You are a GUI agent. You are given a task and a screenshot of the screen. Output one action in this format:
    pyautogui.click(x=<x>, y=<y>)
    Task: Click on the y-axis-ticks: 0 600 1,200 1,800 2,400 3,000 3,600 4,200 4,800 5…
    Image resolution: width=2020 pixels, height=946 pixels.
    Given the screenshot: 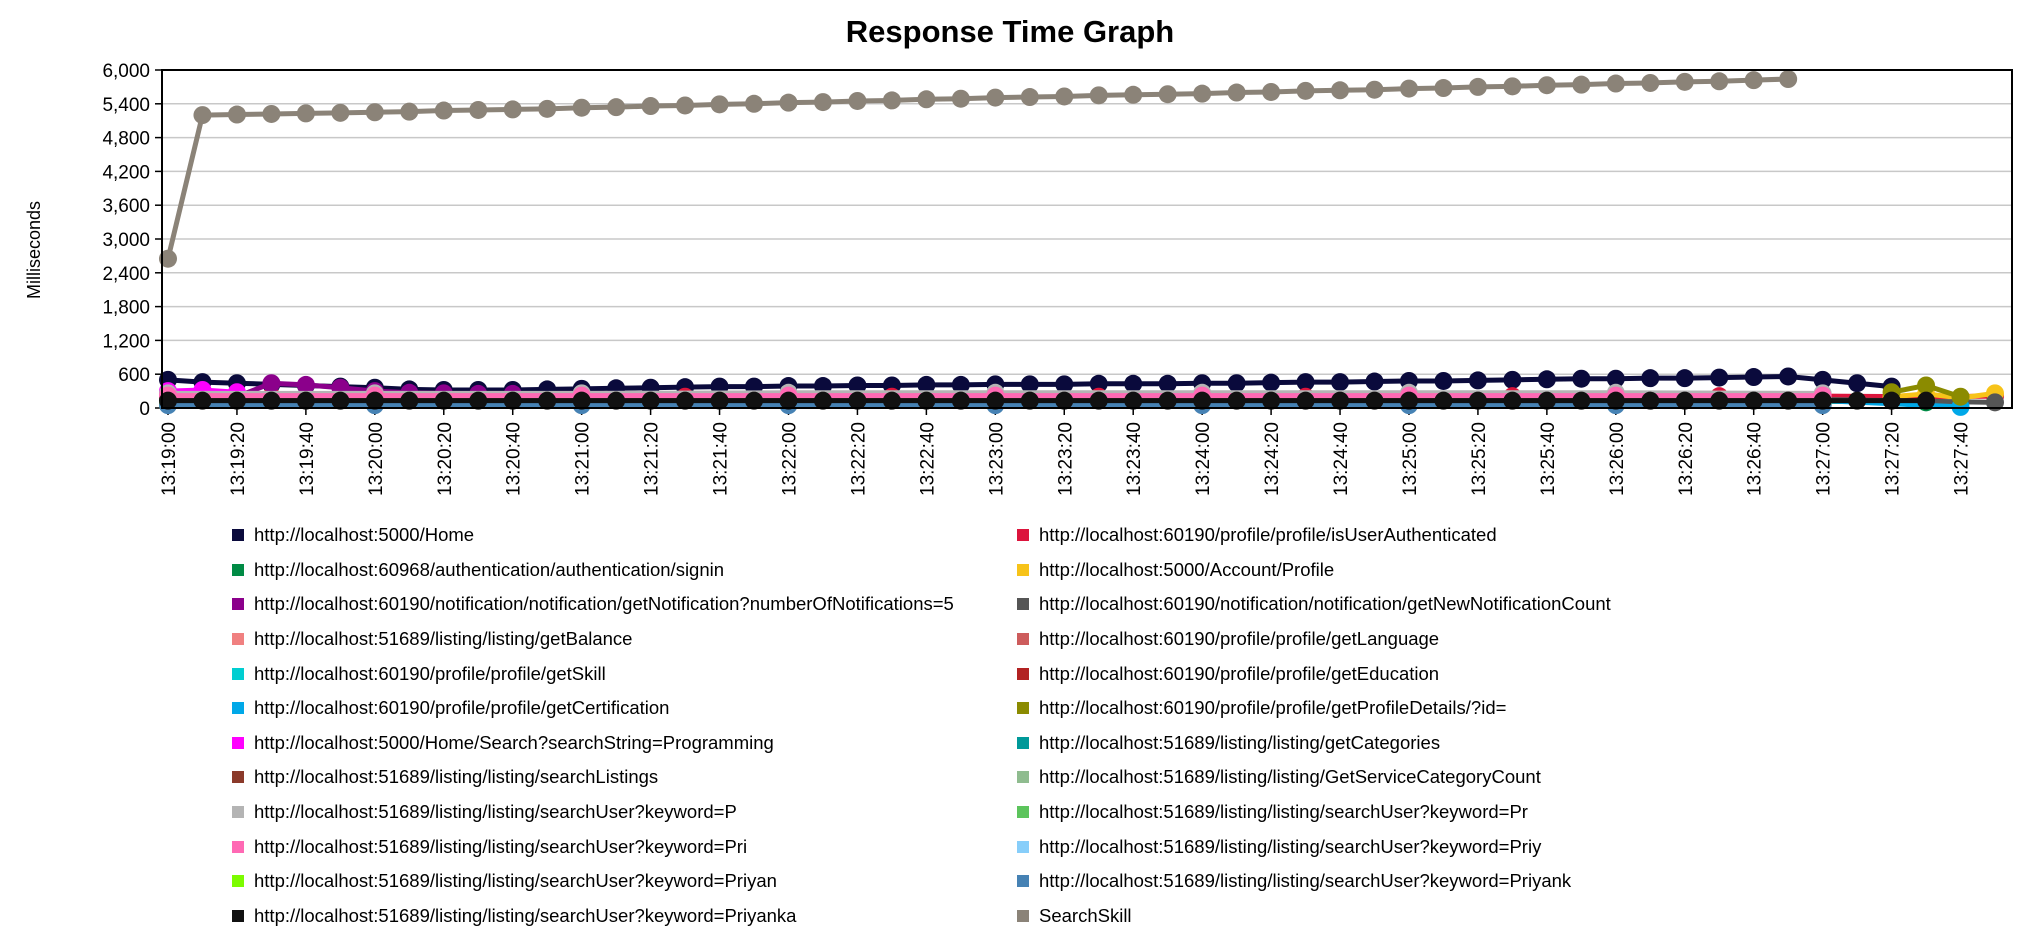 What is the action you would take?
    pyautogui.click(x=132, y=240)
    